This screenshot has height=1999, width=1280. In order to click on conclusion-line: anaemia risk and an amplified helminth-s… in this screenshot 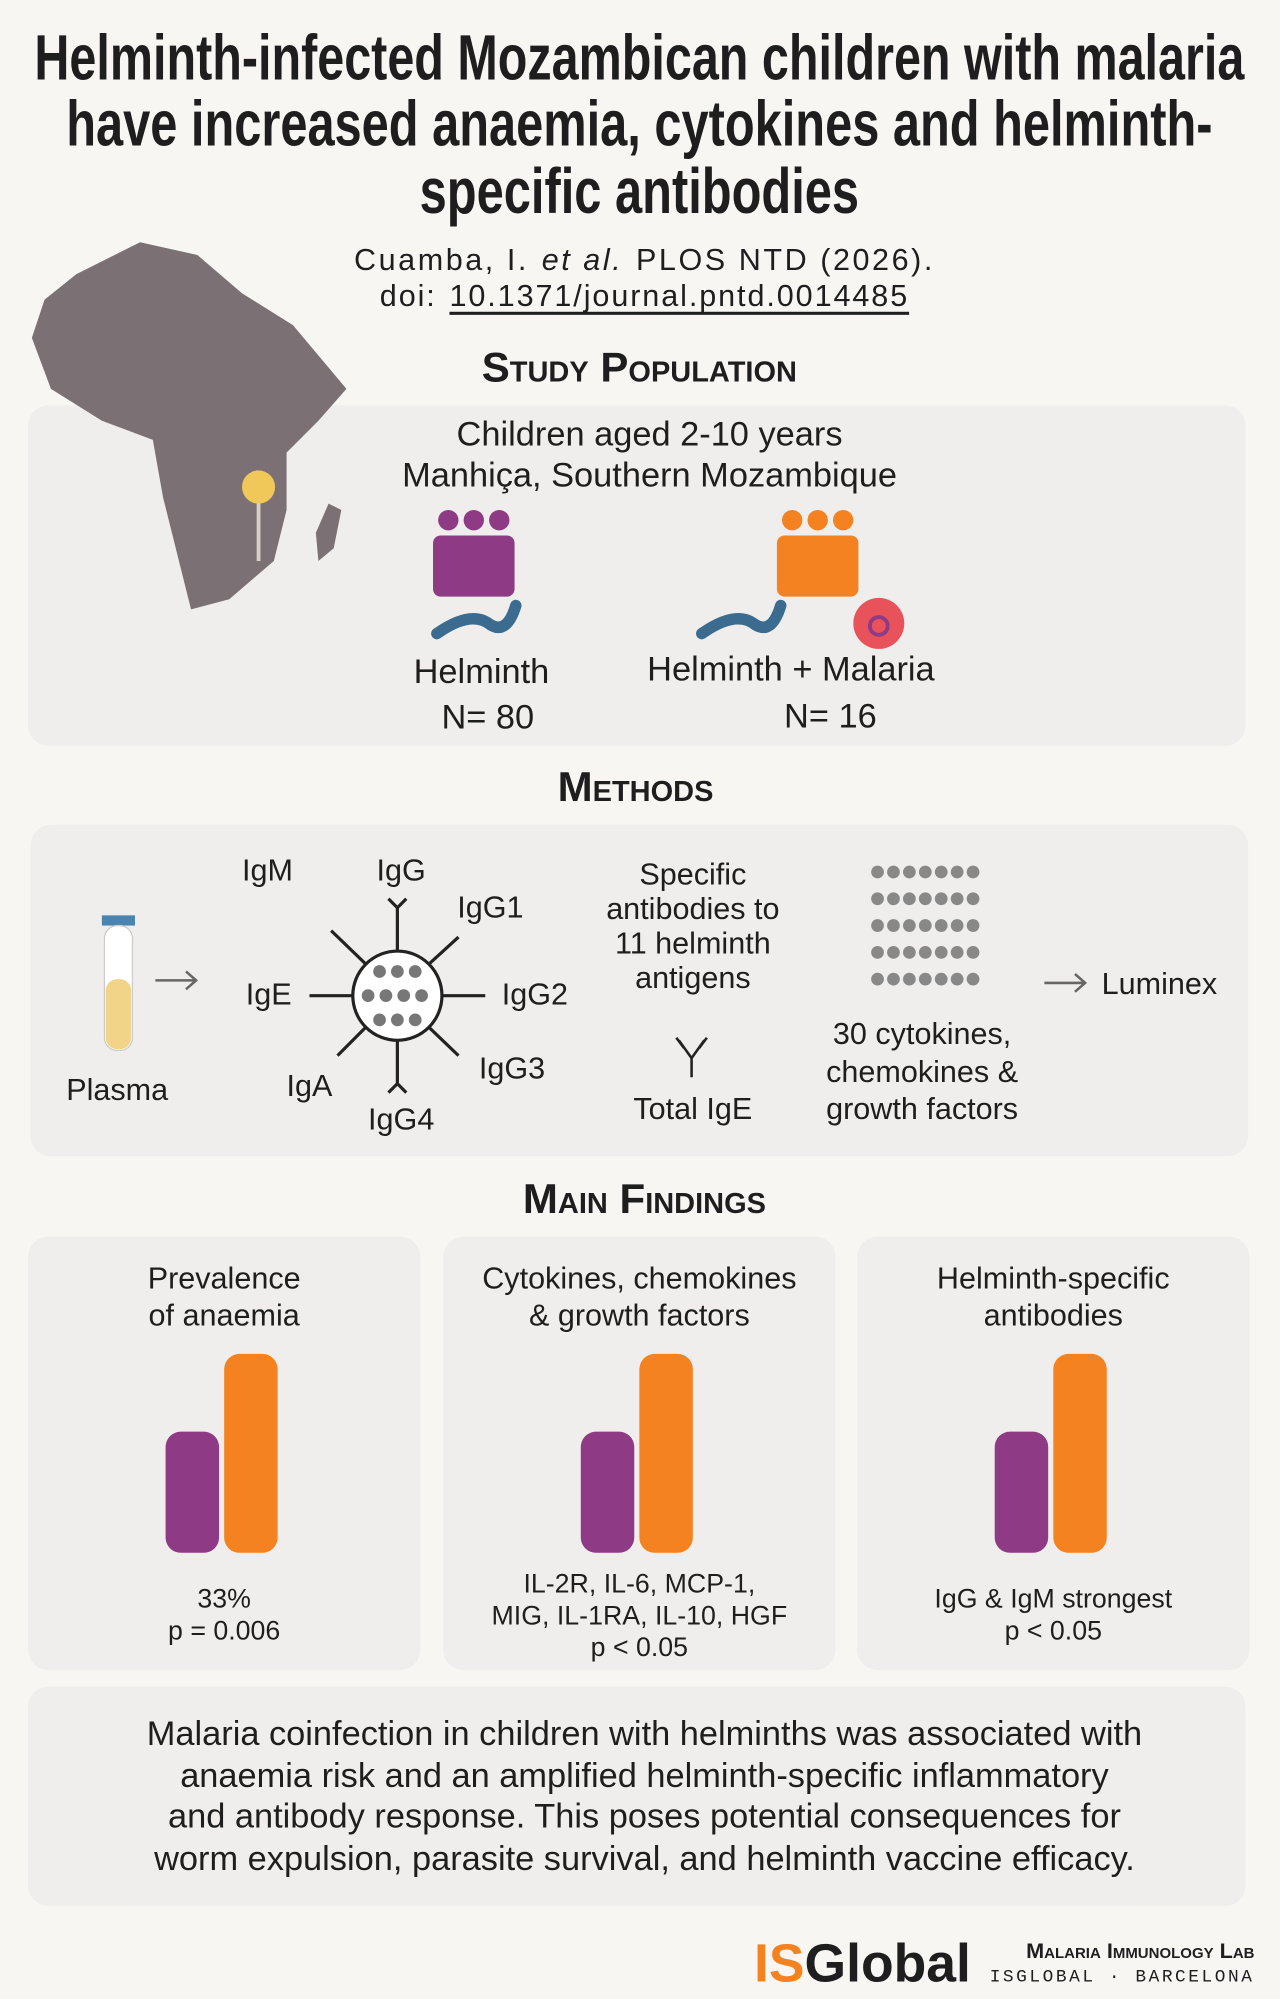, I will do `click(644, 1776)`.